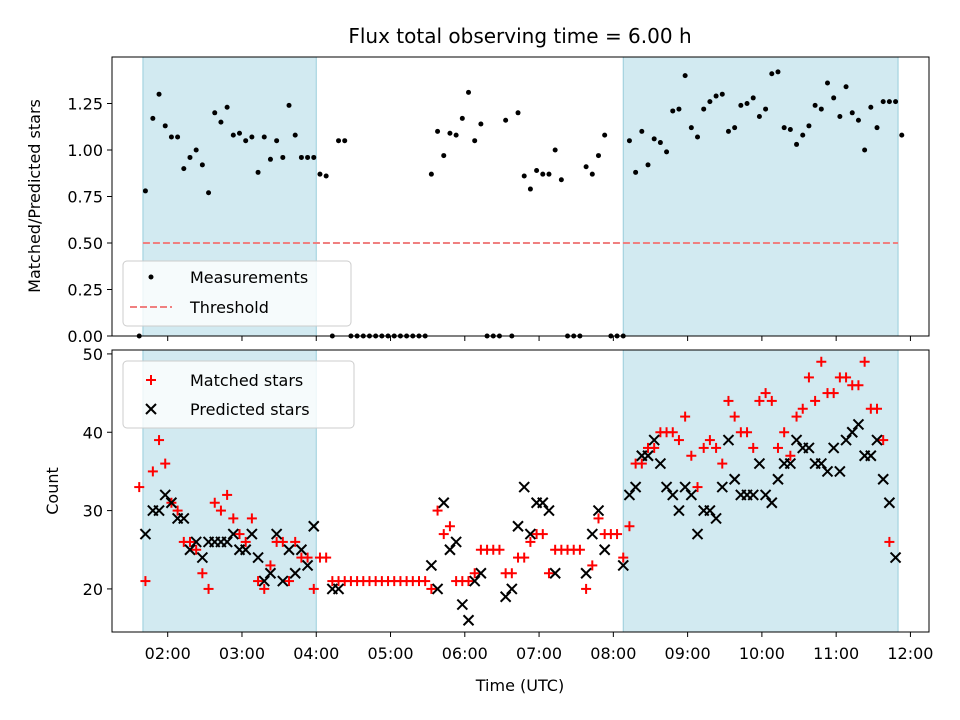 The height and width of the screenshot is (720, 960). What do you see at coordinates (316, 653) in the screenshot?
I see `x-tick-label: 04:00` at bounding box center [316, 653].